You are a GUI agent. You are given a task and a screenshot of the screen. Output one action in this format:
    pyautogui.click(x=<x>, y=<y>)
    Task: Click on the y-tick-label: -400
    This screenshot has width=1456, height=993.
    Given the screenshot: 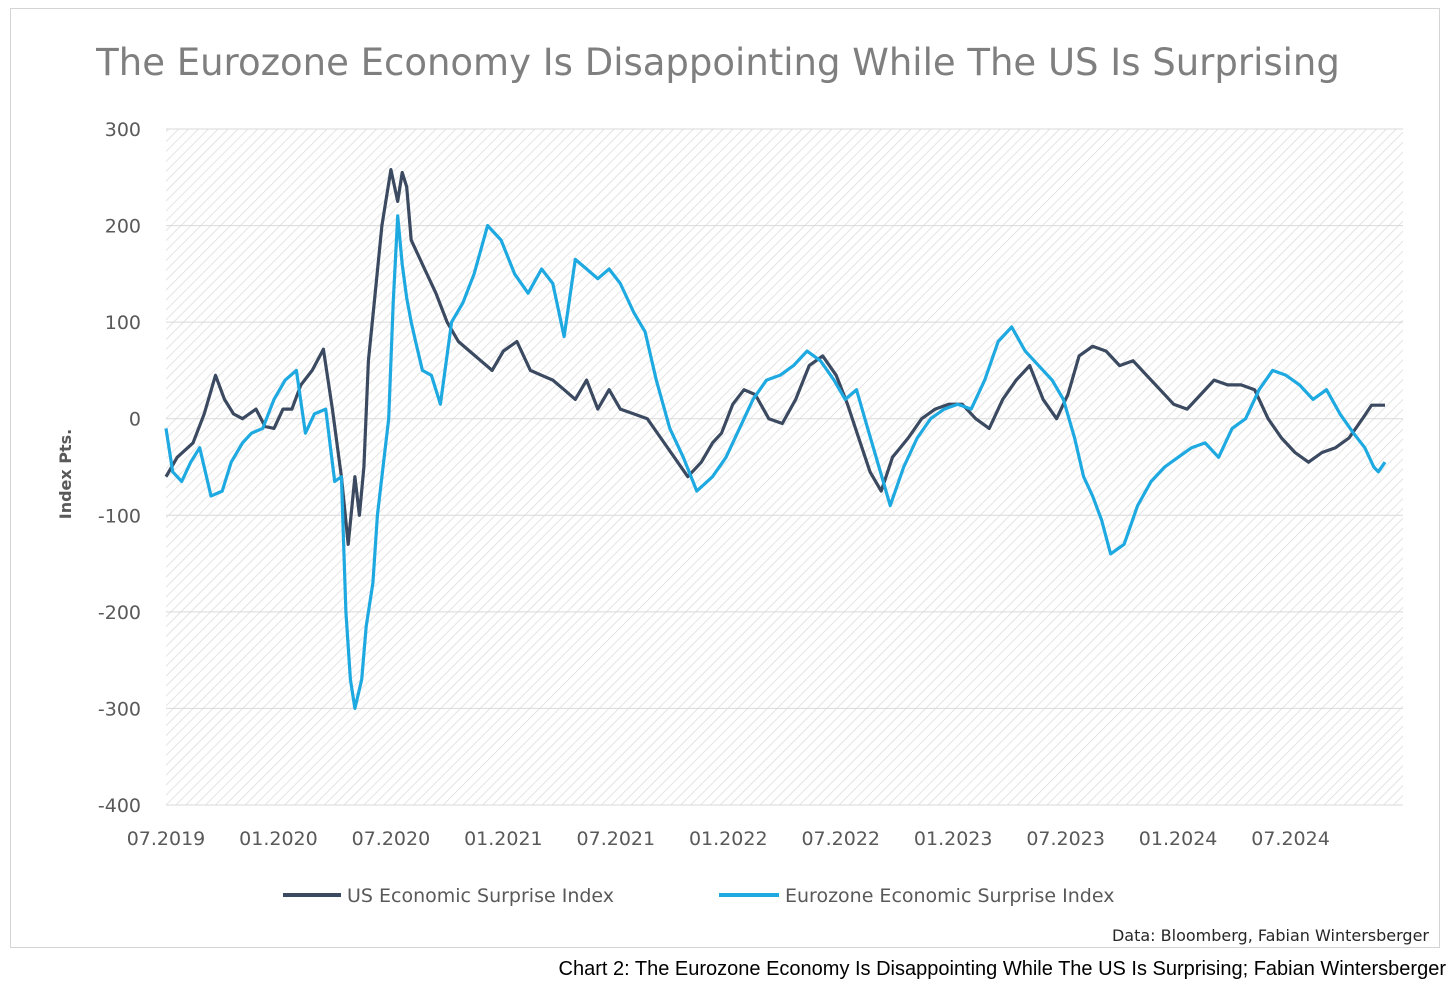 What is the action you would take?
    pyautogui.click(x=119, y=806)
    